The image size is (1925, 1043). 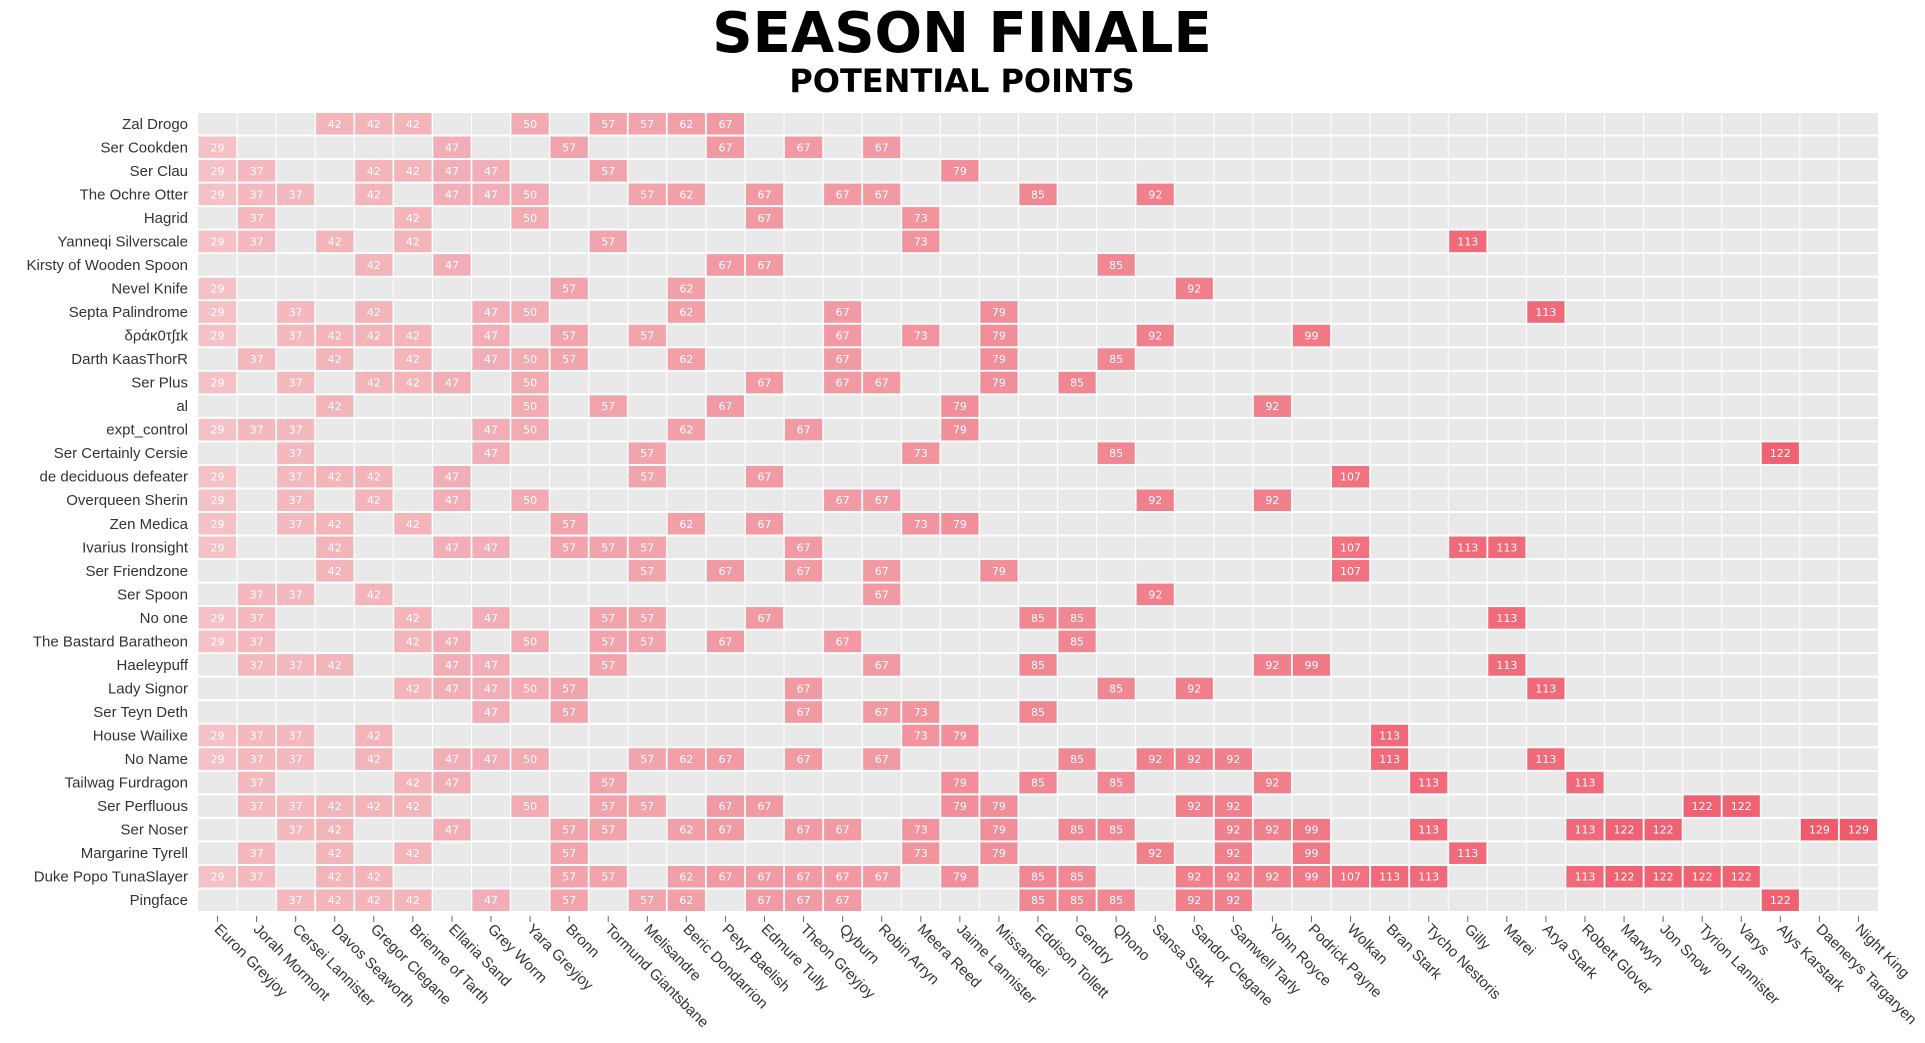 I want to click on cell-value-label: 107, so click(x=1350, y=477).